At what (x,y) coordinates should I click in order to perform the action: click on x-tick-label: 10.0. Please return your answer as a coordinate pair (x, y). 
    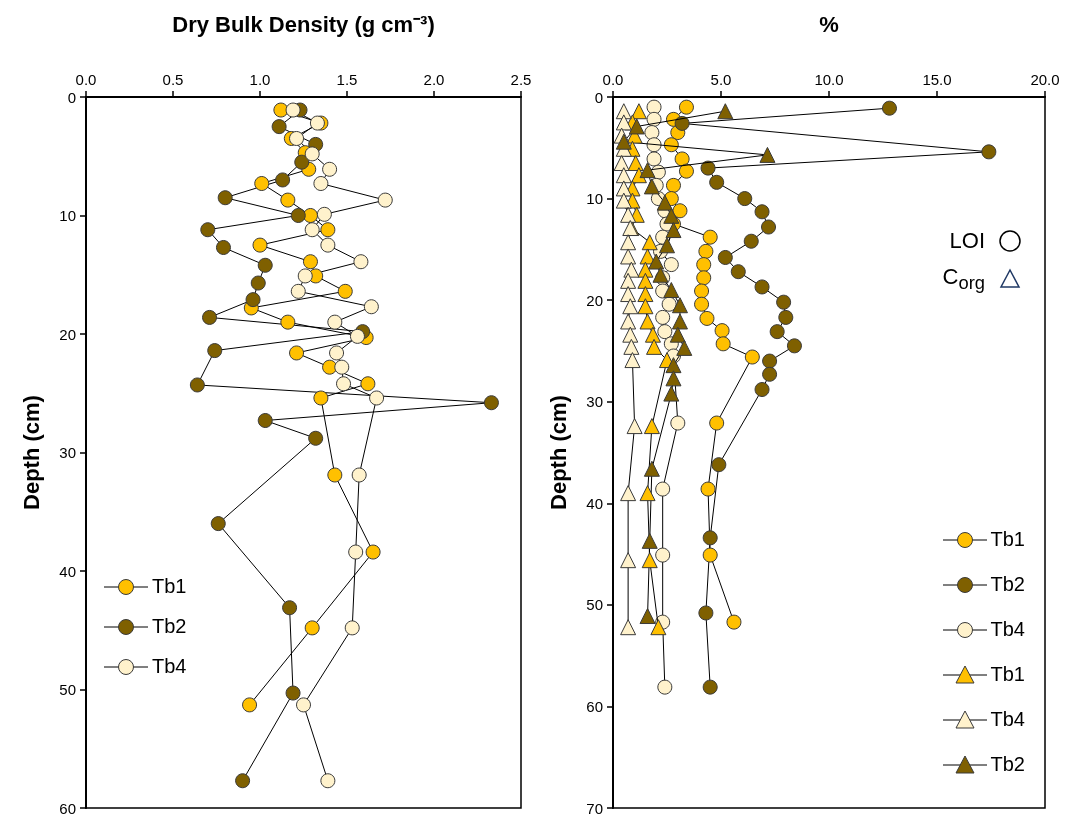
    Looking at the image, I should click on (829, 79).